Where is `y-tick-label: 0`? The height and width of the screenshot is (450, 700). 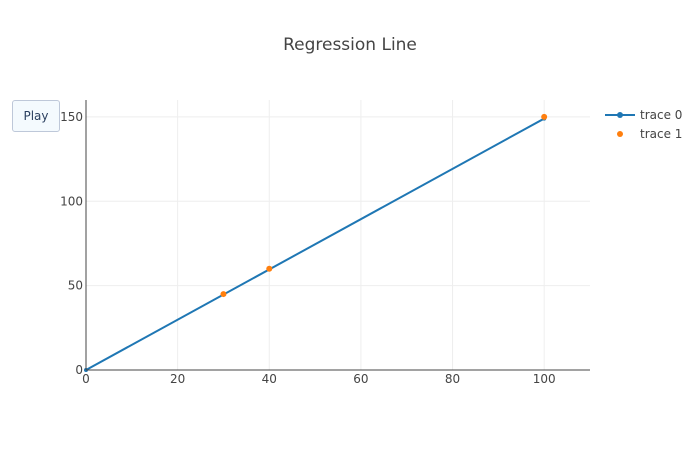 y-tick-label: 0 is located at coordinates (79, 370).